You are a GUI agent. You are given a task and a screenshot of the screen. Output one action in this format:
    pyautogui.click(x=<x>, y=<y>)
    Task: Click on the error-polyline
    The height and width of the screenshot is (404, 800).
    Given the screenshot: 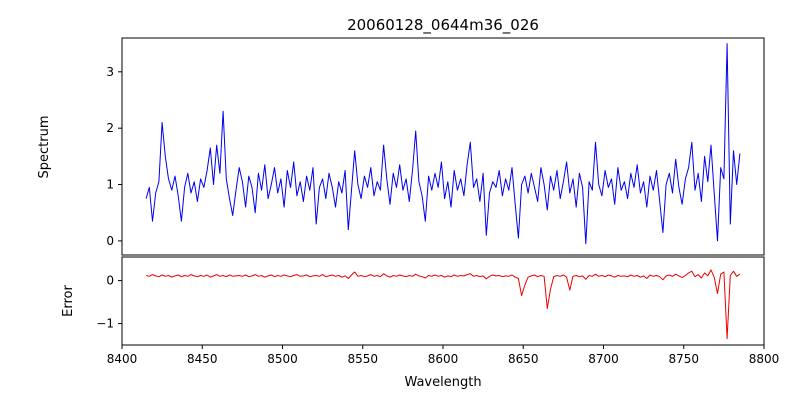 What is the action you would take?
    pyautogui.click(x=443, y=304)
    